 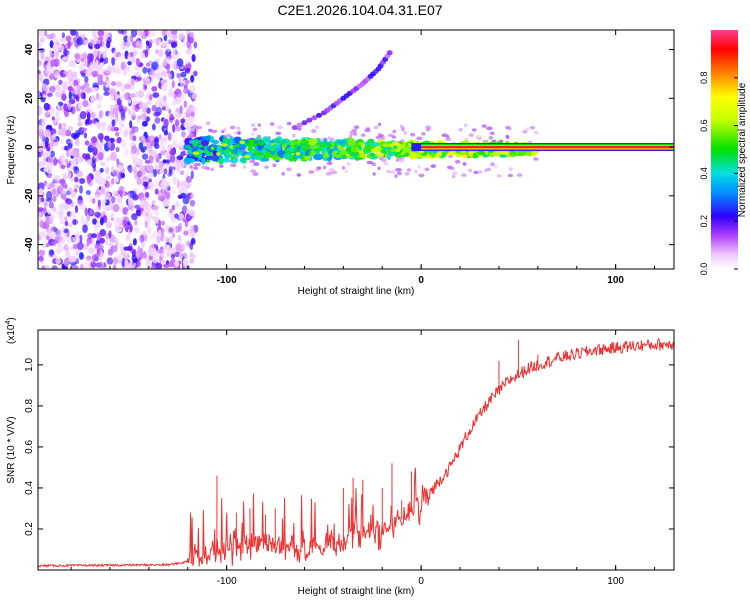 I want to click on colorbar-tick-label: 0.4, so click(x=704, y=173).